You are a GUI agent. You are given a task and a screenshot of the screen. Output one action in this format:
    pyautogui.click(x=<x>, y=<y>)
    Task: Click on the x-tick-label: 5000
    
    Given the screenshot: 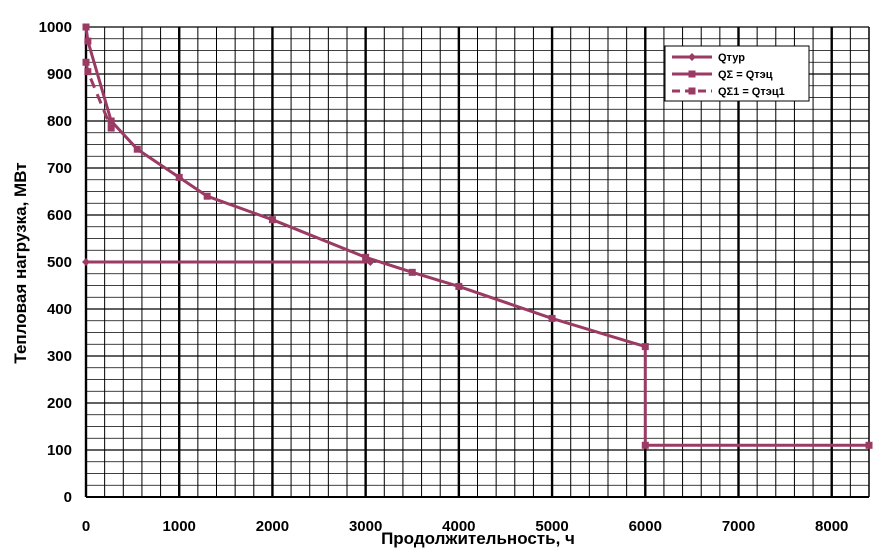 What is the action you would take?
    pyautogui.click(x=551, y=526)
    